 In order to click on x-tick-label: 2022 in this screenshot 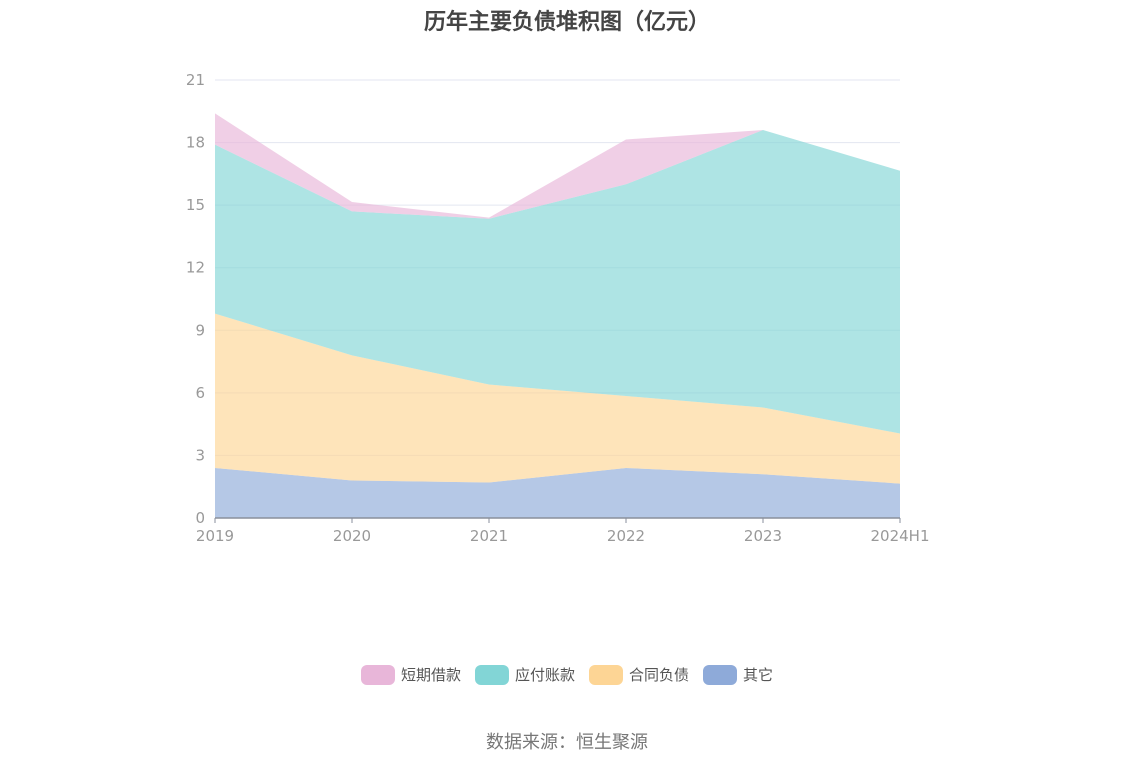, I will do `click(626, 536)`.